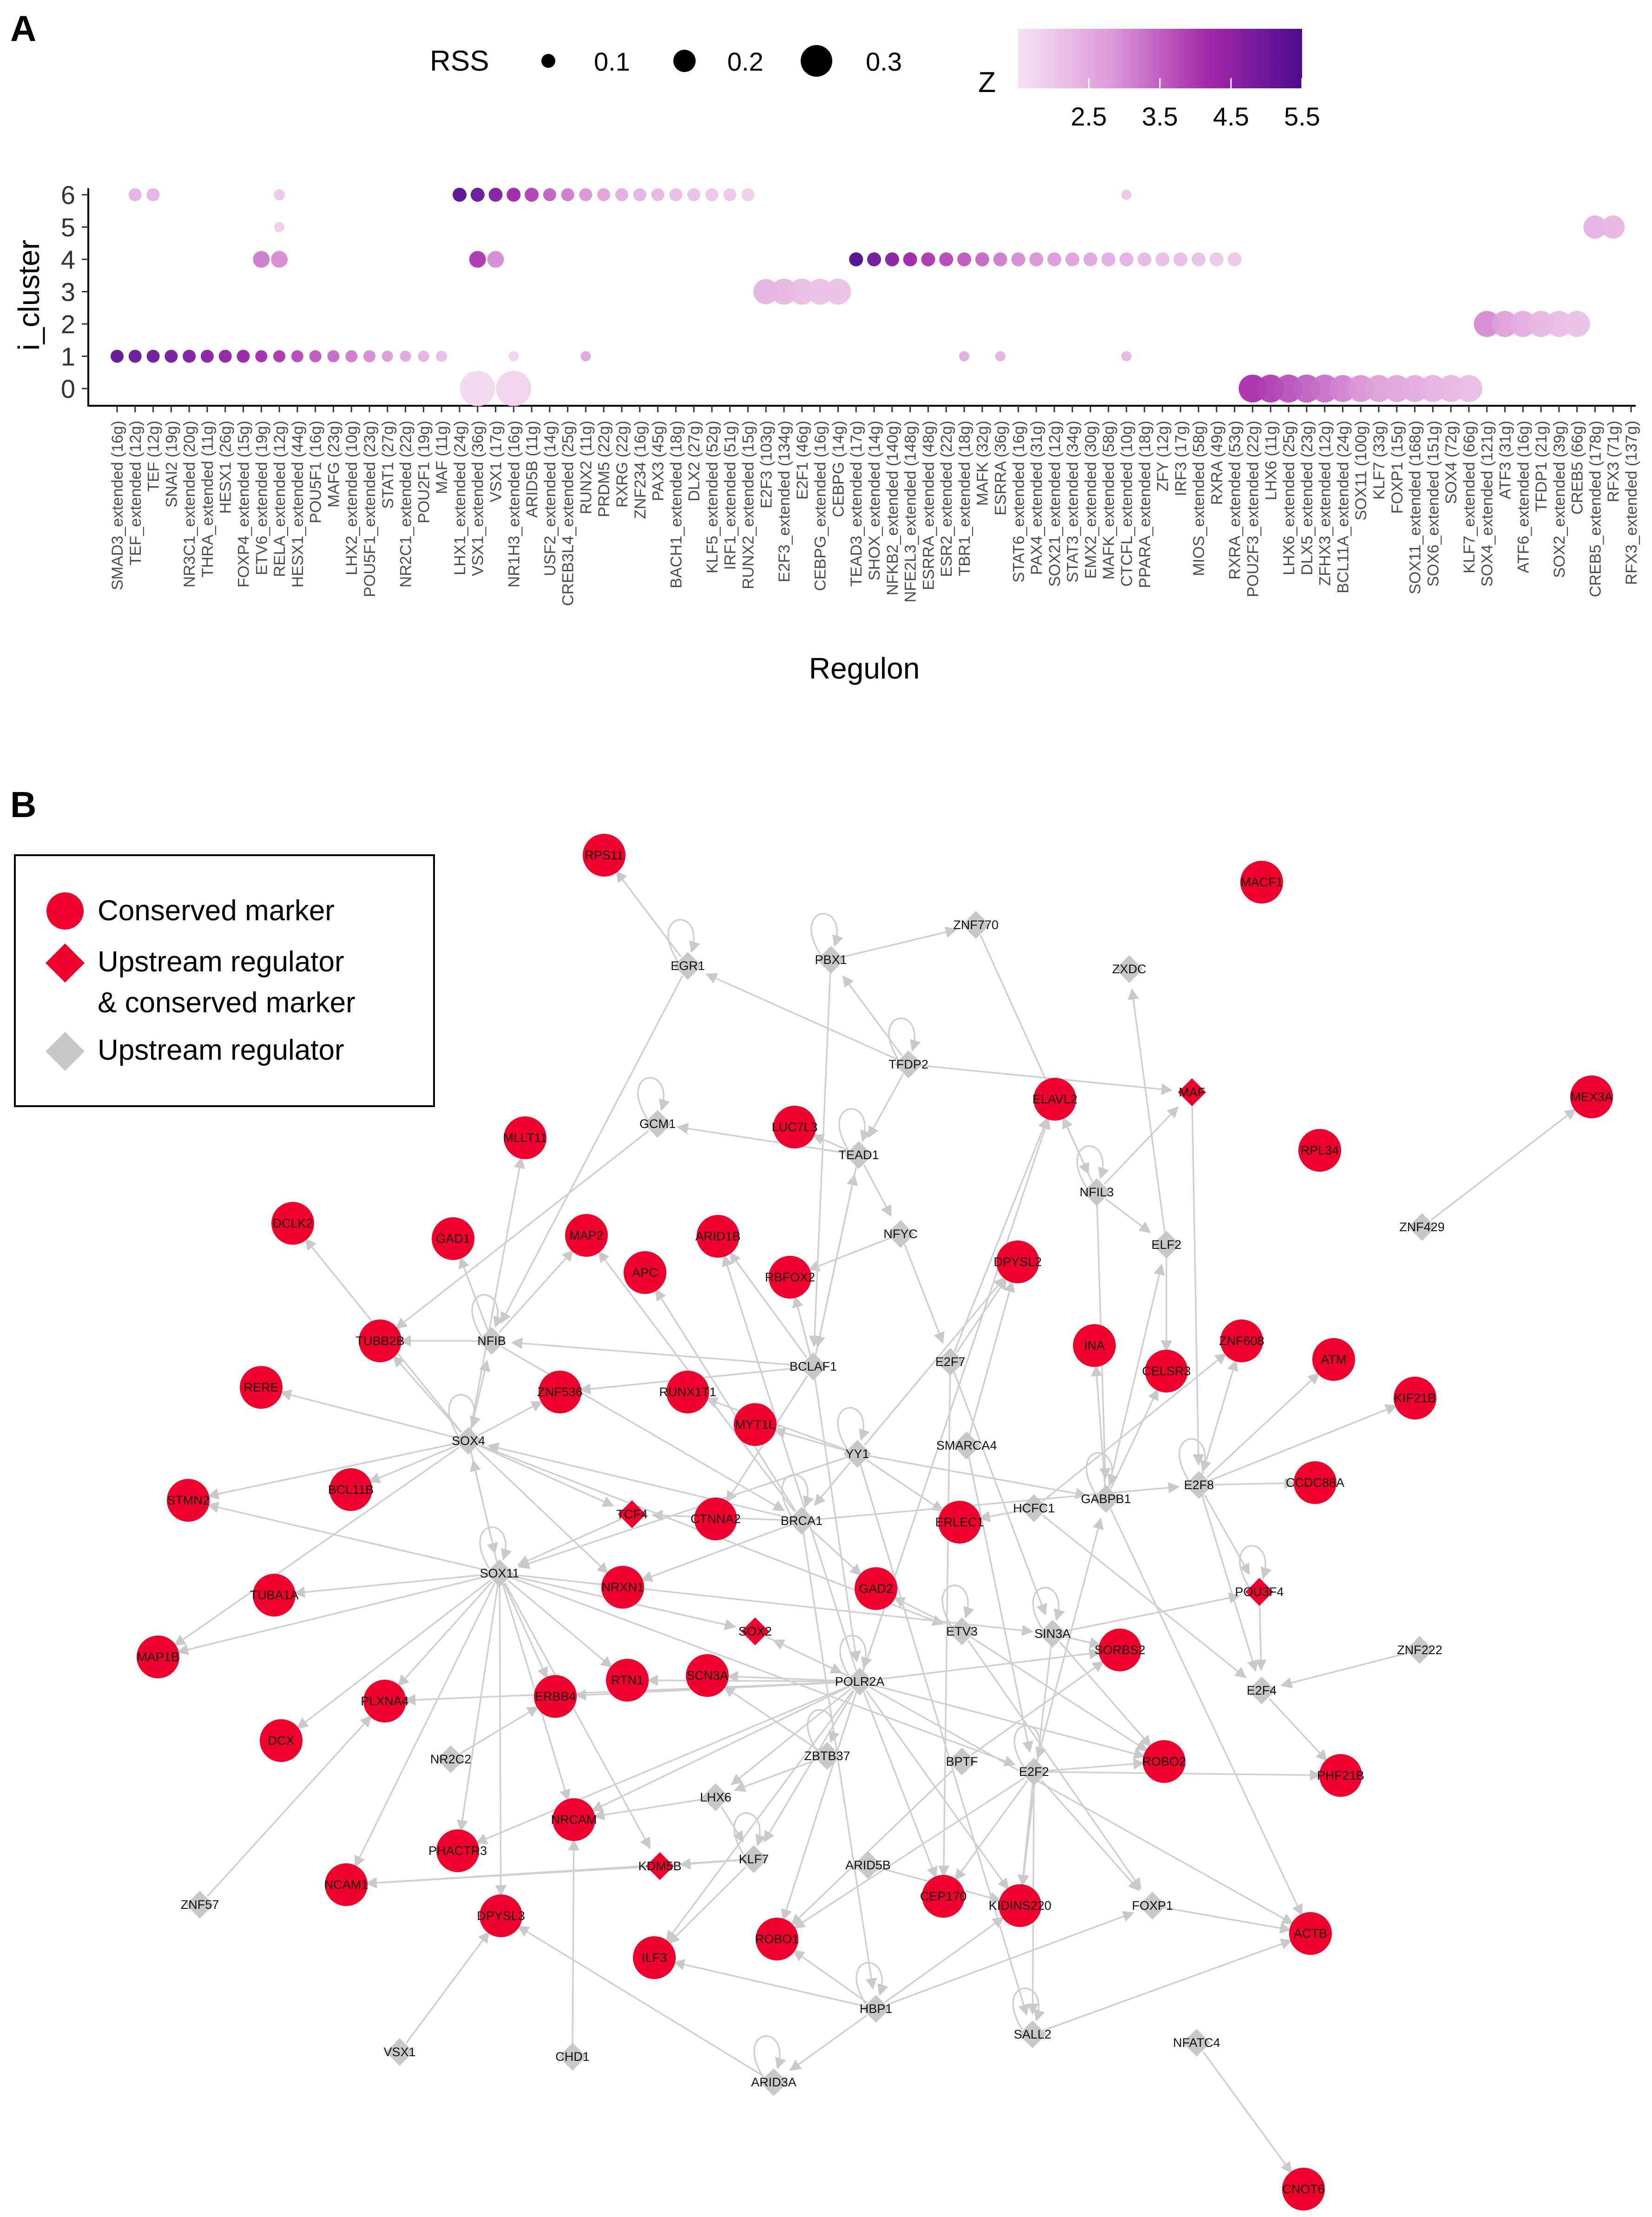  What do you see at coordinates (962, 1761) in the screenshot?
I see `network-node: BPTF` at bounding box center [962, 1761].